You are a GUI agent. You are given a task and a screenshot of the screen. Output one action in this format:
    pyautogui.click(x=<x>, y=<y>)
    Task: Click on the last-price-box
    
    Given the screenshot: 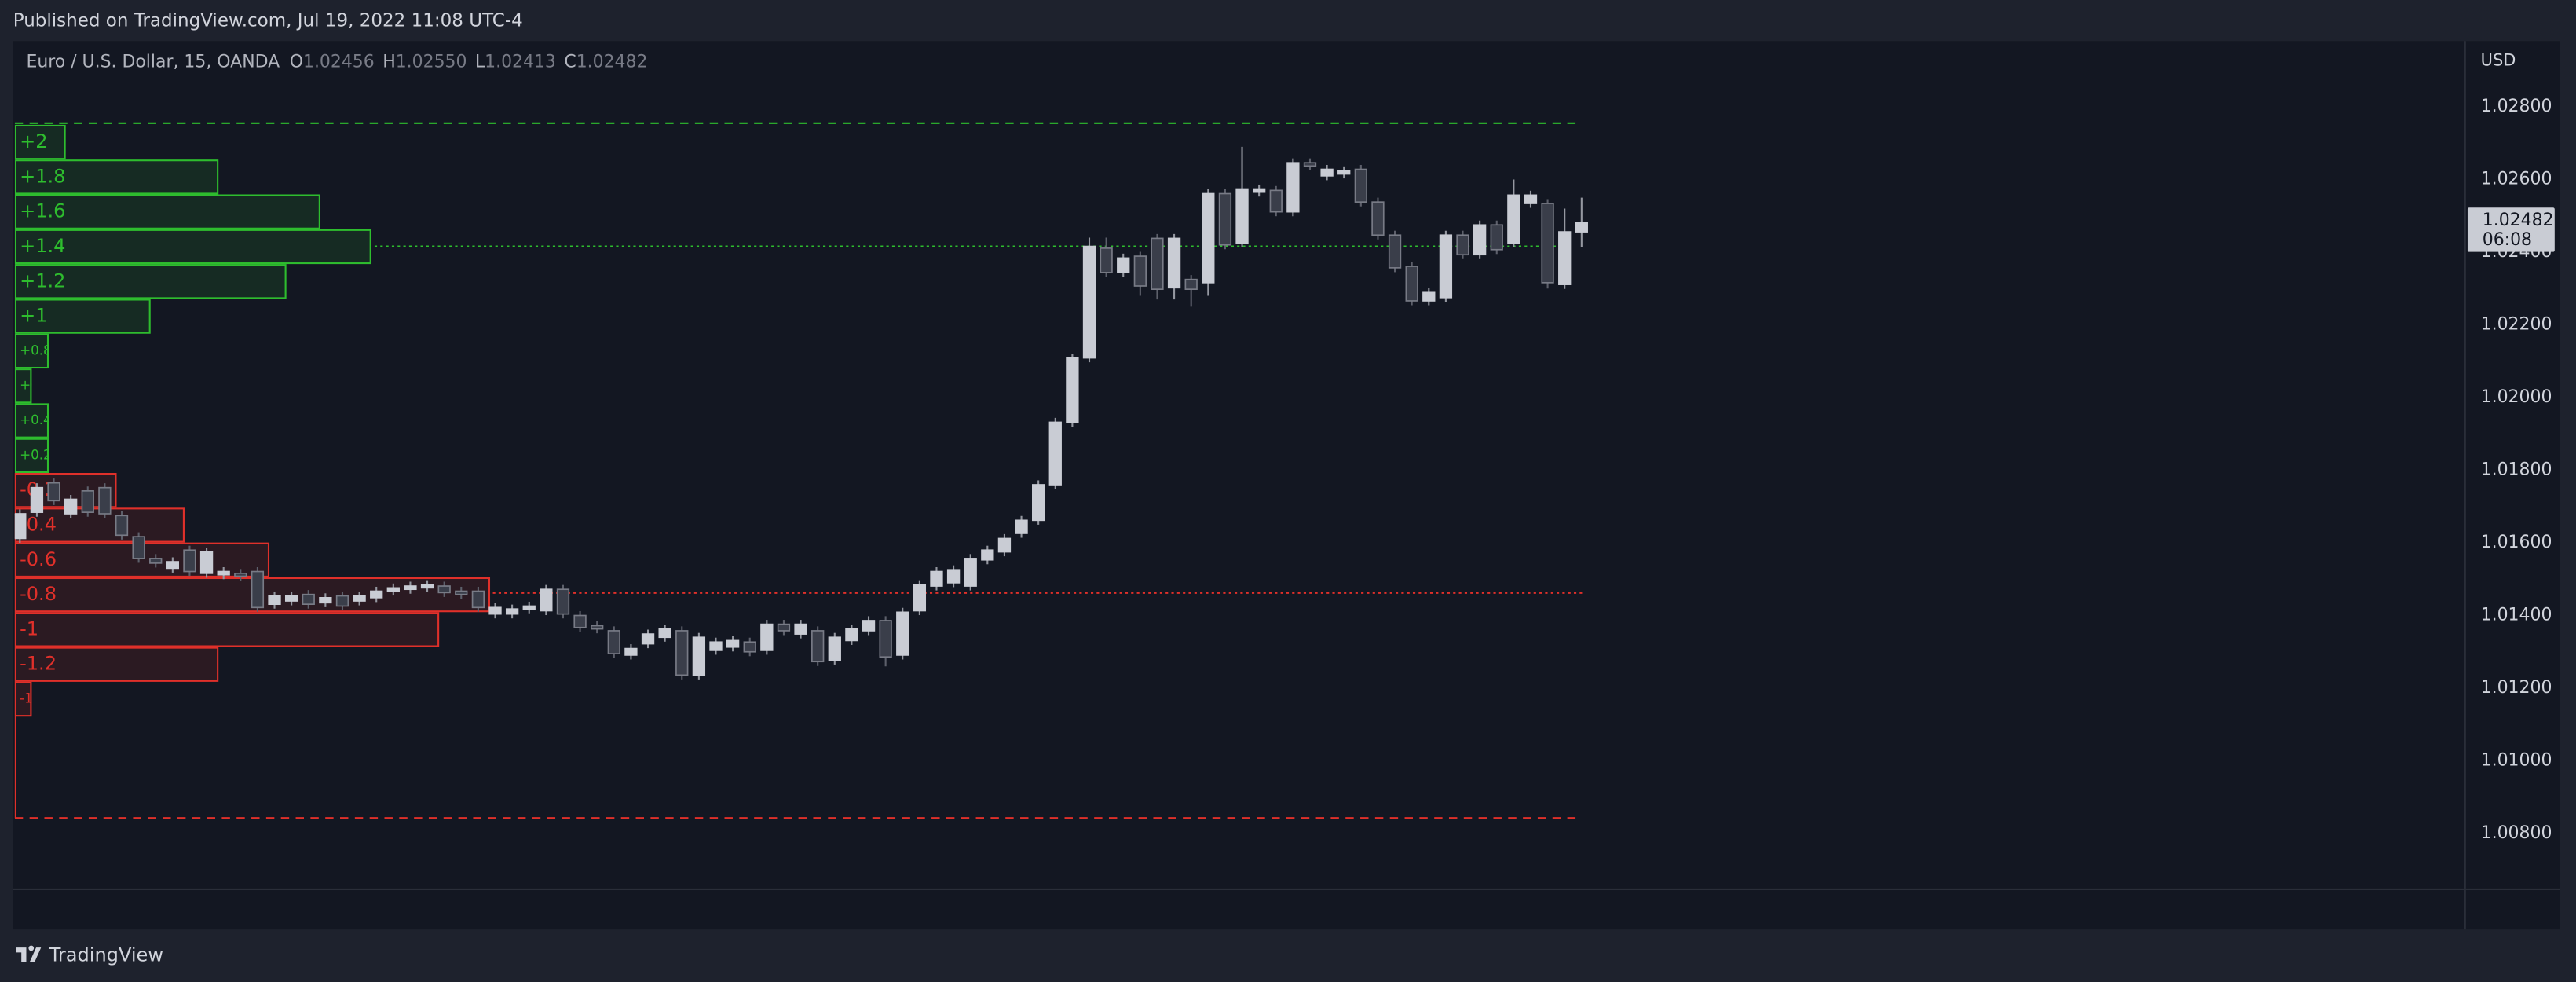 What is the action you would take?
    pyautogui.click(x=2511, y=229)
    